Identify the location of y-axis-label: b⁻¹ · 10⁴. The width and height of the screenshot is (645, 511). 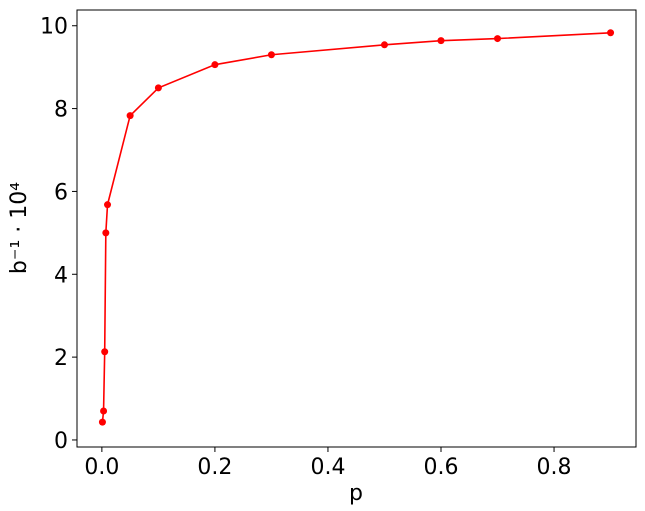
(19, 228).